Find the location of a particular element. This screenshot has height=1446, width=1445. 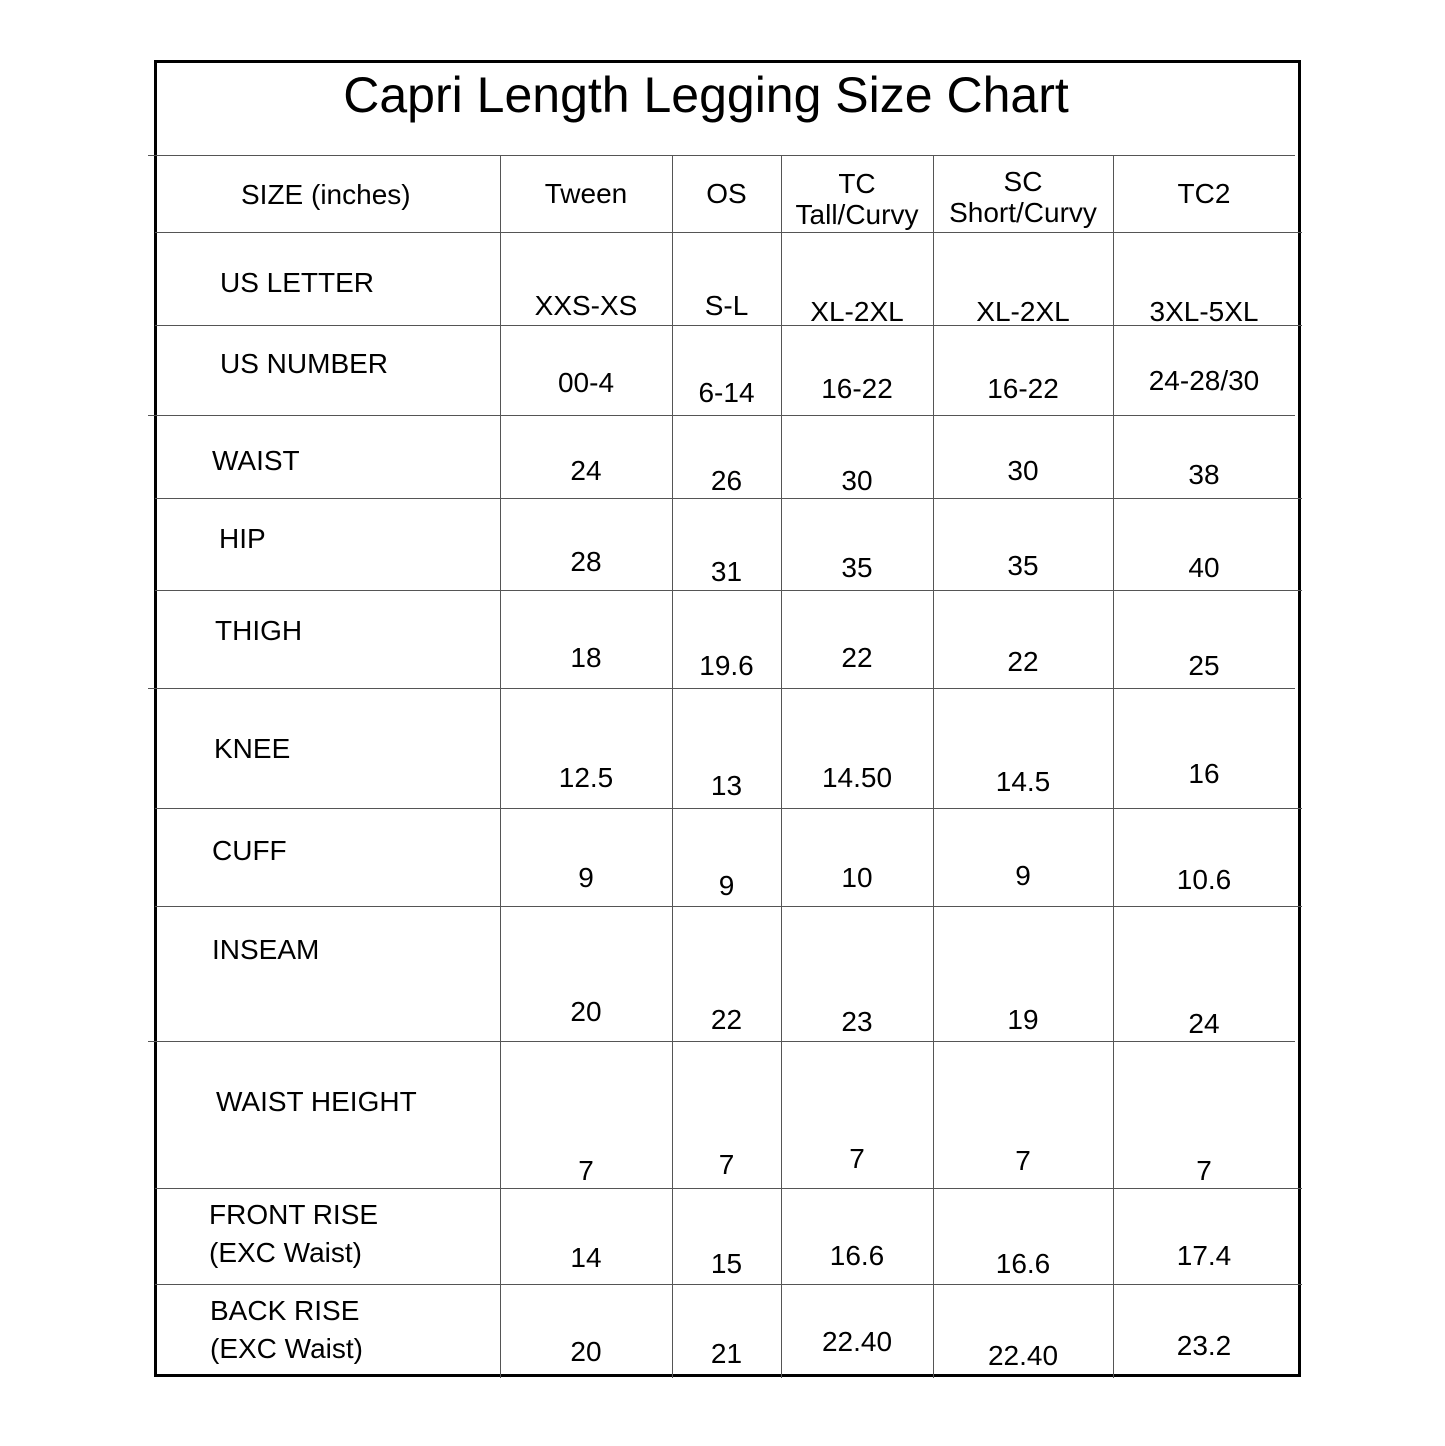

column-header: OS is located at coordinates (726, 193).